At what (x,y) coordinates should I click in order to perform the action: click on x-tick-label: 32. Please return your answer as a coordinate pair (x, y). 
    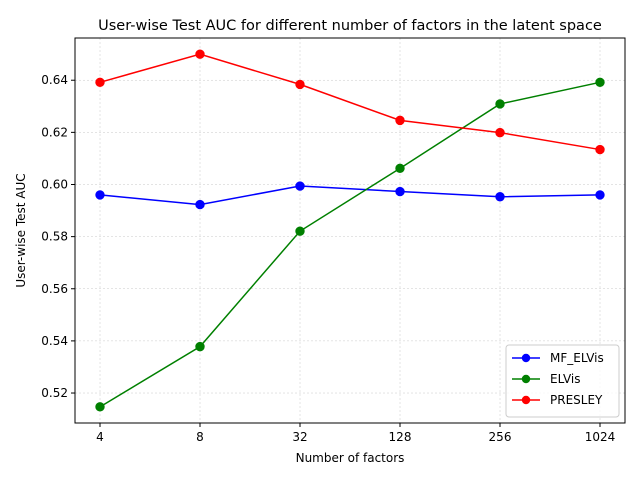
    Looking at the image, I should click on (299, 437).